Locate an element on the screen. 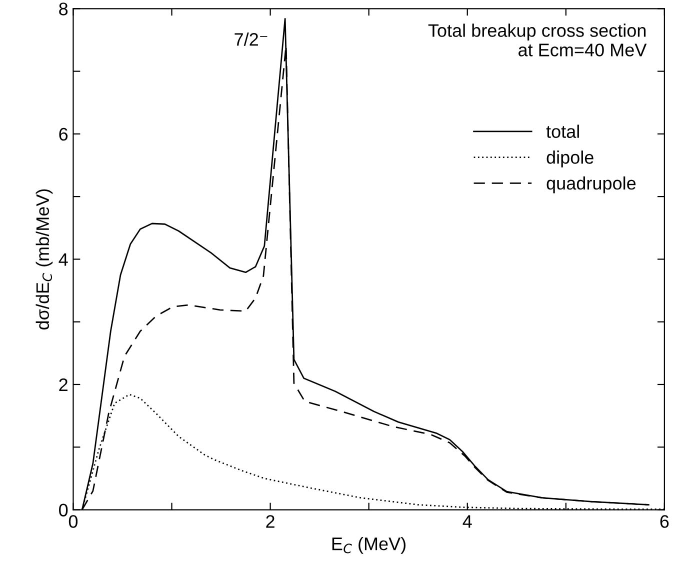 The image size is (678, 576). y-tick-label: 4 is located at coordinates (63, 259).